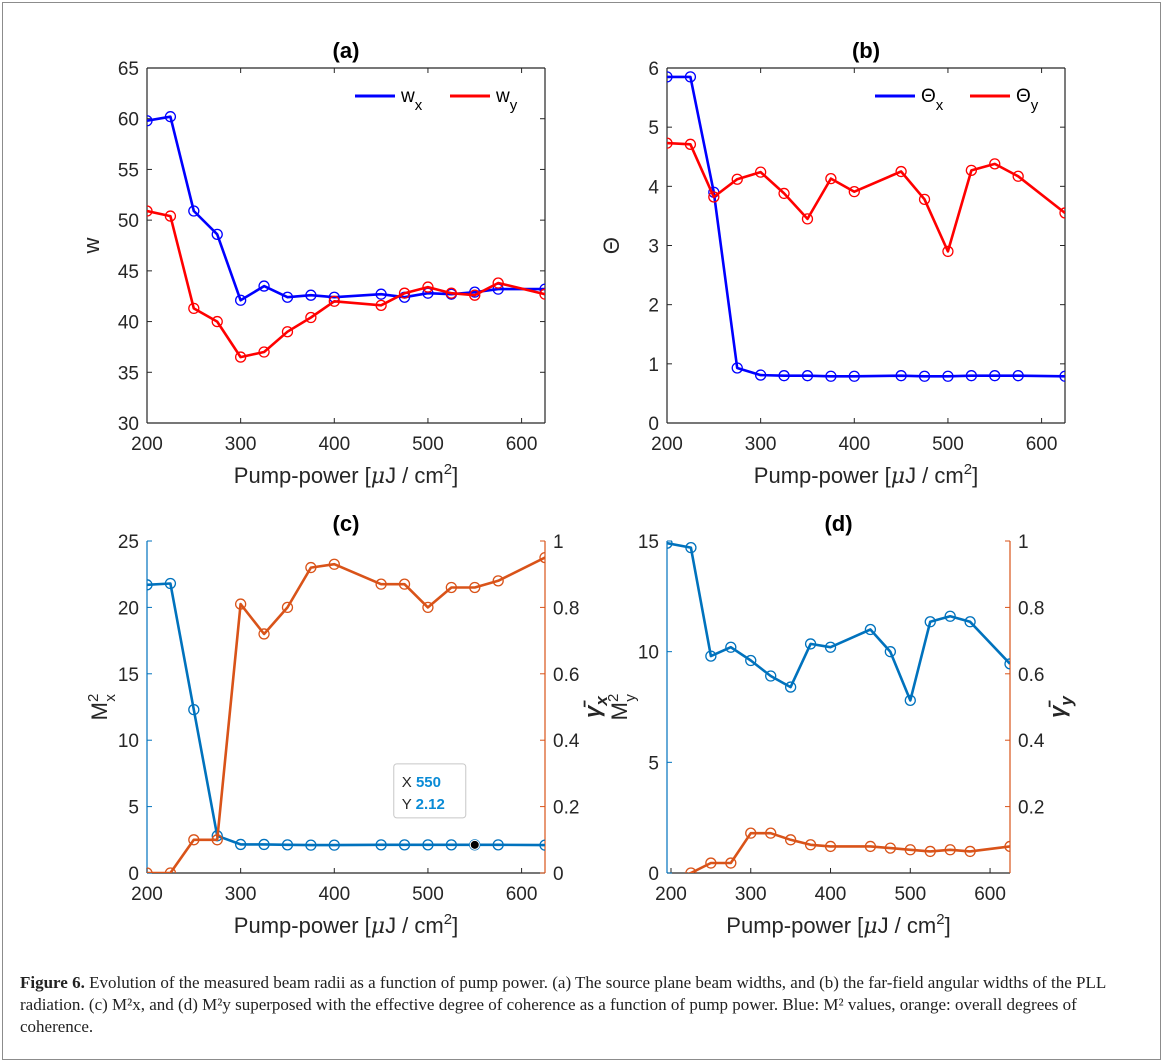 Image resolution: width=1165 pixels, height=1064 pixels. I want to click on y-tick-label: 2, so click(653, 306).